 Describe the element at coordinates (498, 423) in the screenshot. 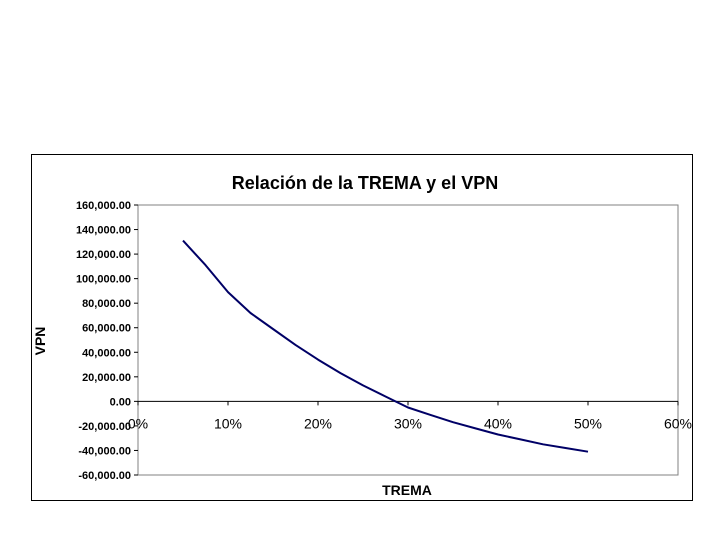

I see `x-tick-label: 40%` at that location.